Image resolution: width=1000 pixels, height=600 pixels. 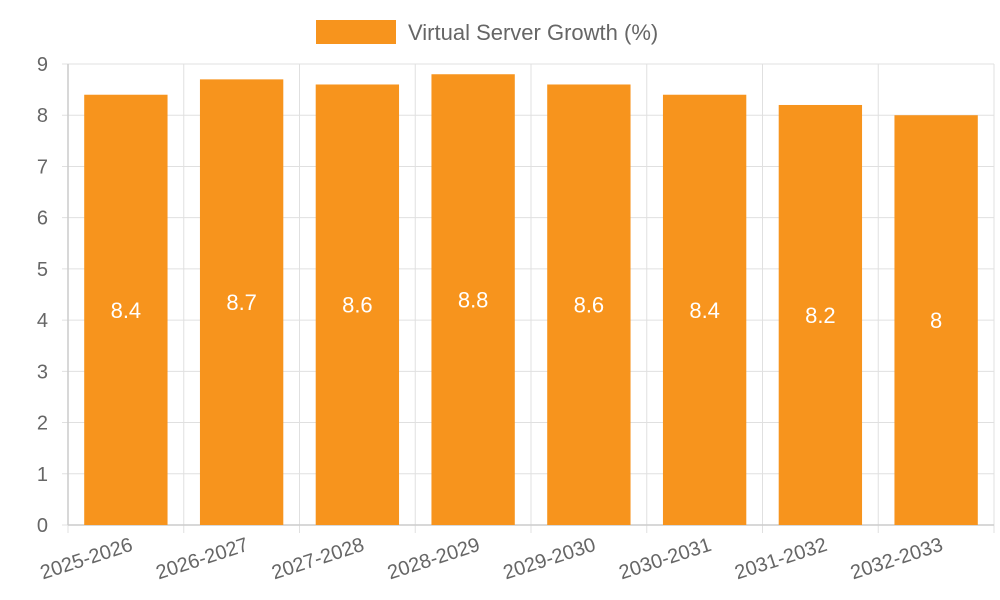 I want to click on bar-value-label: 8, so click(x=936, y=320).